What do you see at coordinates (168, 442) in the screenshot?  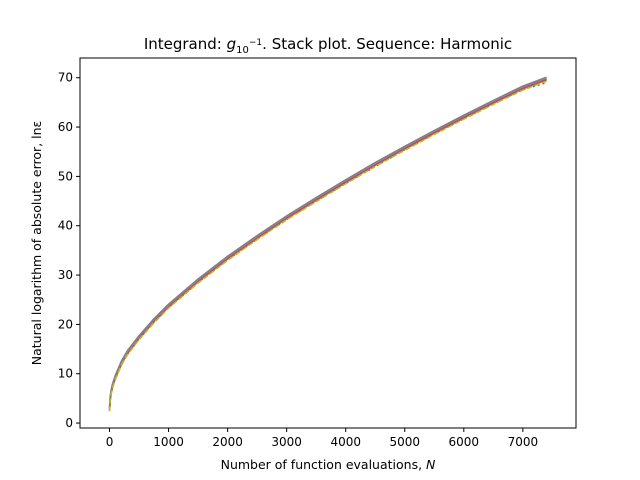 I see `x-tick-label: 1000` at bounding box center [168, 442].